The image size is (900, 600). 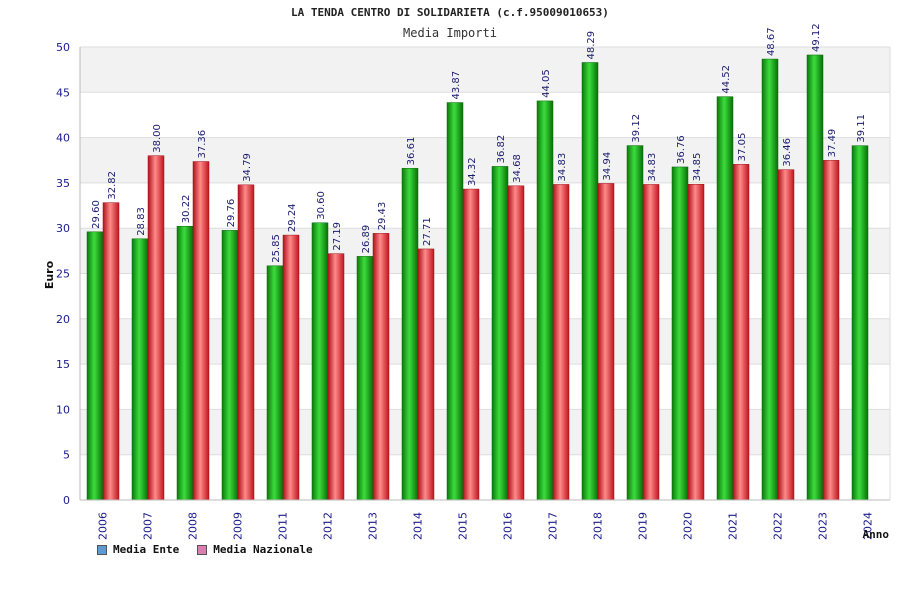 I want to click on x-tick-label: 2009, so click(x=238, y=526).